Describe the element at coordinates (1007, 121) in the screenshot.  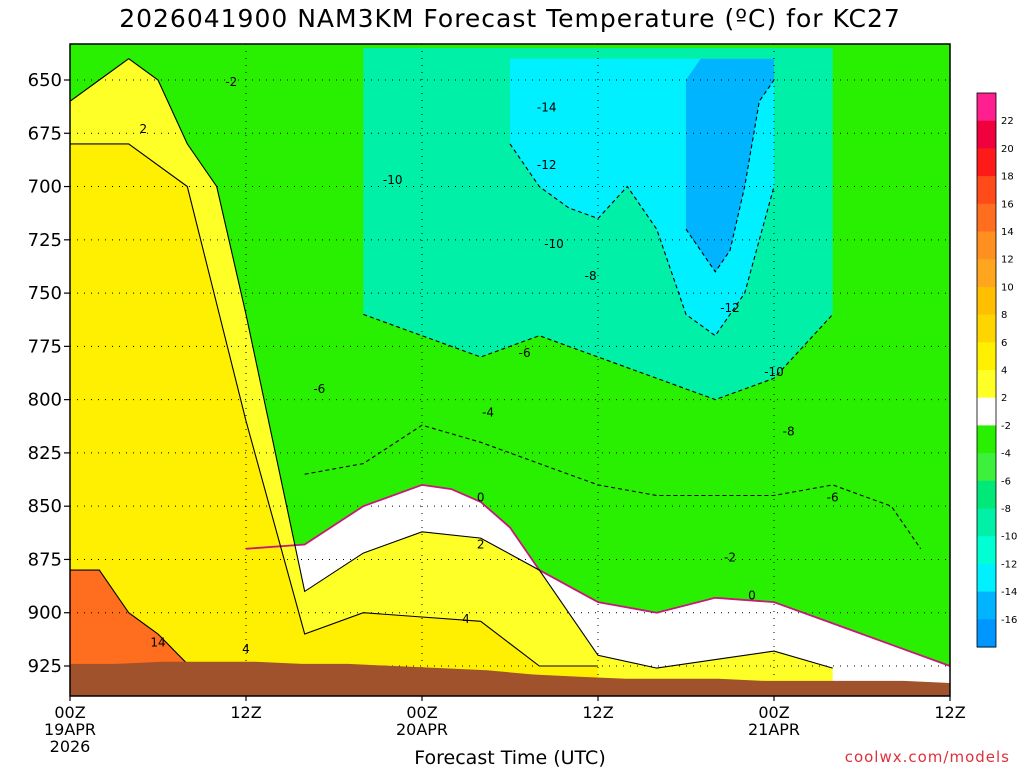
I see `colorbar-label: 22` at that location.